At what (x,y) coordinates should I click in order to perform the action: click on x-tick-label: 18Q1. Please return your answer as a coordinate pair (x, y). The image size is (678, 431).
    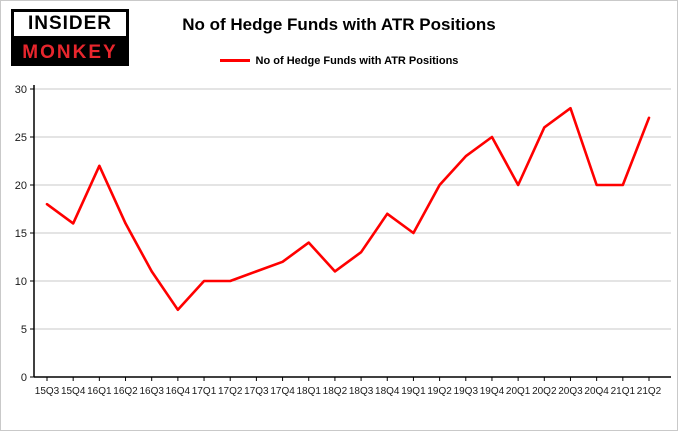
    Looking at the image, I should click on (309, 391).